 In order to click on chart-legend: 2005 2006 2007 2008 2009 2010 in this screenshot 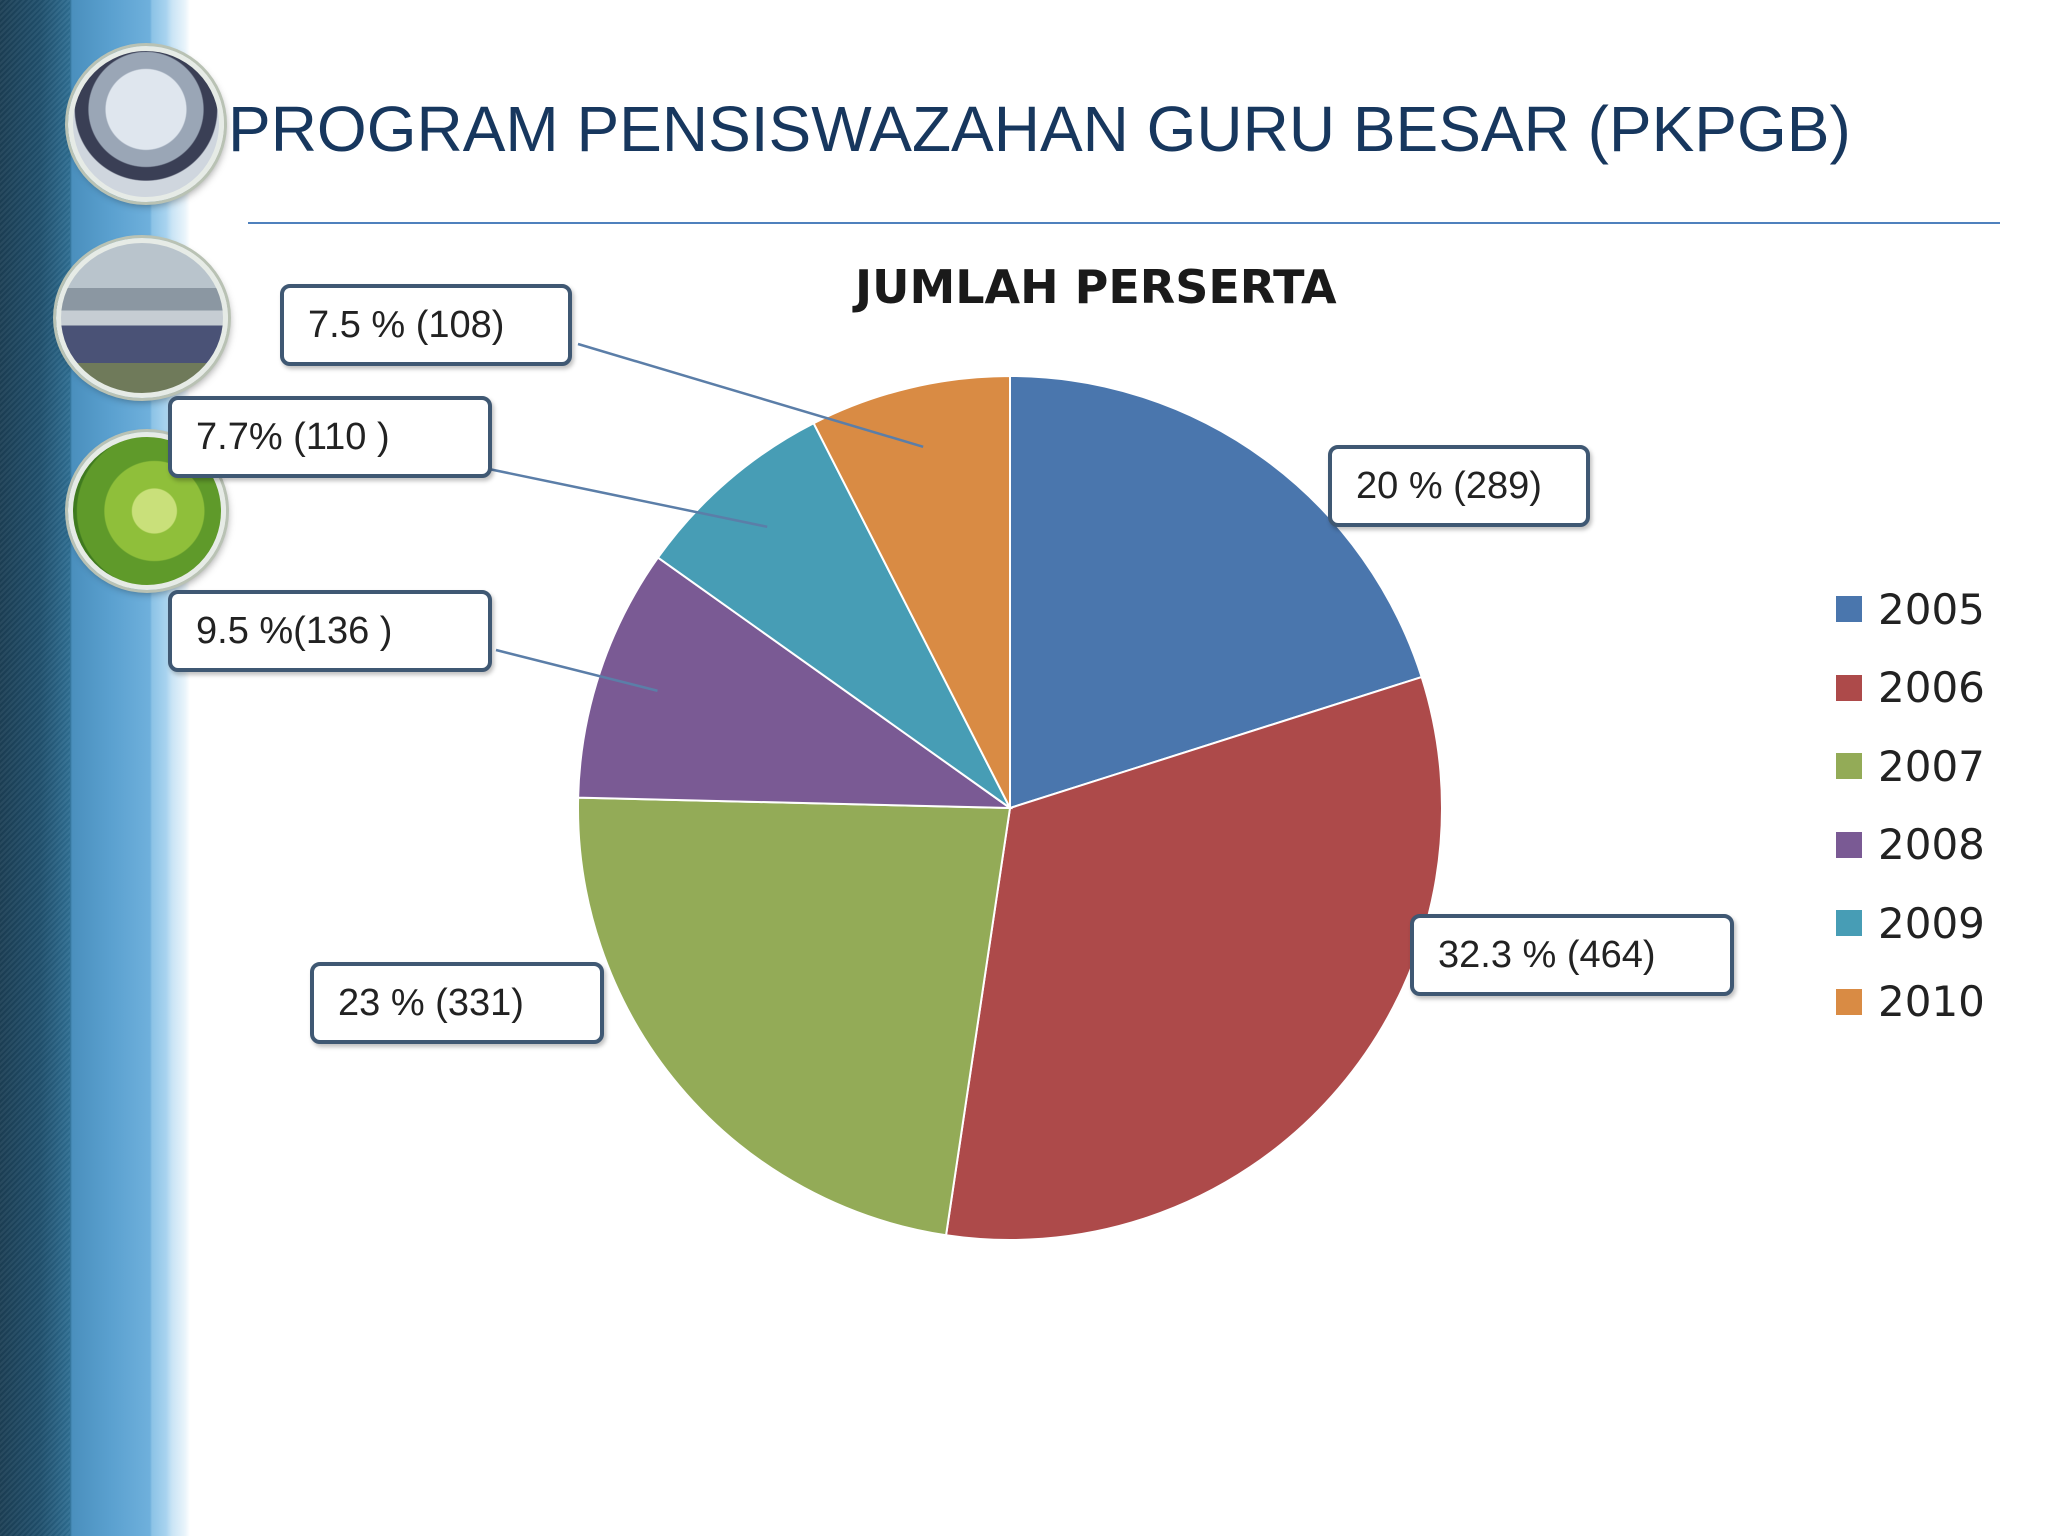, I will do `click(1910, 805)`.